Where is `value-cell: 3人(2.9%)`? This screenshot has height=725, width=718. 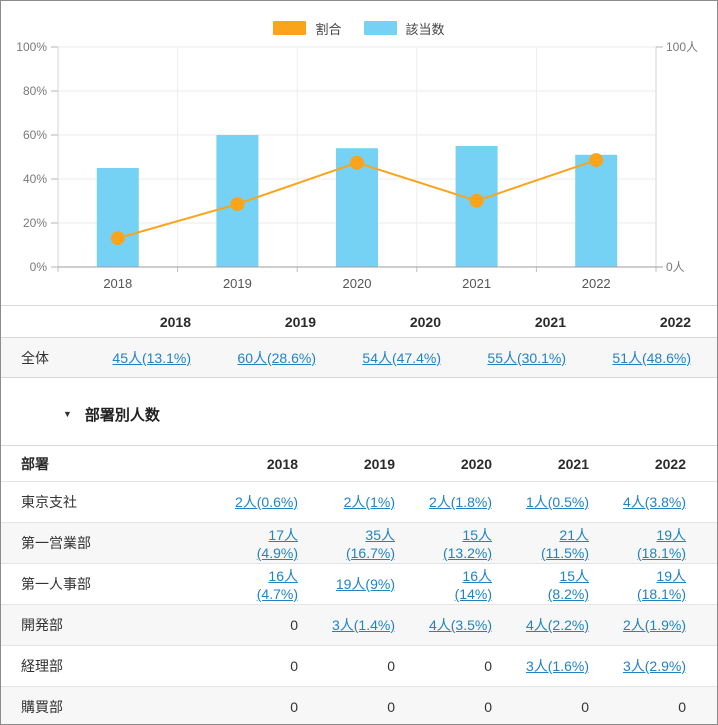
value-cell: 3人(2.9%) is located at coordinates (669, 666).